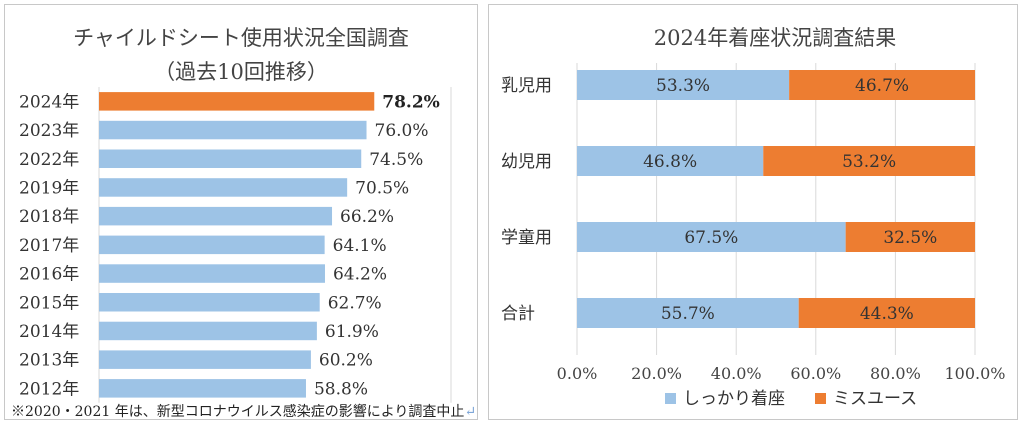 The height and width of the screenshot is (426, 1024). What do you see at coordinates (526, 162) in the screenshot?
I see `category-label: 幼児用` at bounding box center [526, 162].